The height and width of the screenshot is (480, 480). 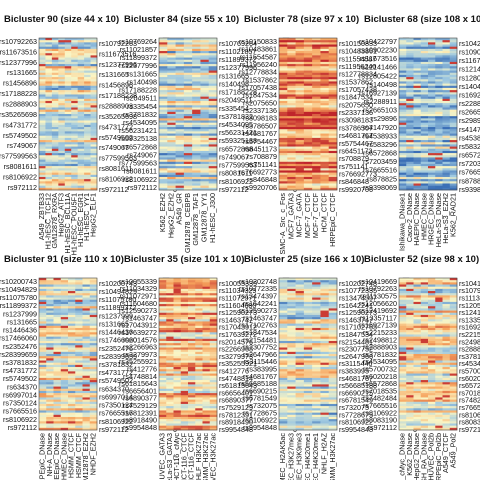 I want to click on row-label: rs8106922, so click(x=20, y=177).